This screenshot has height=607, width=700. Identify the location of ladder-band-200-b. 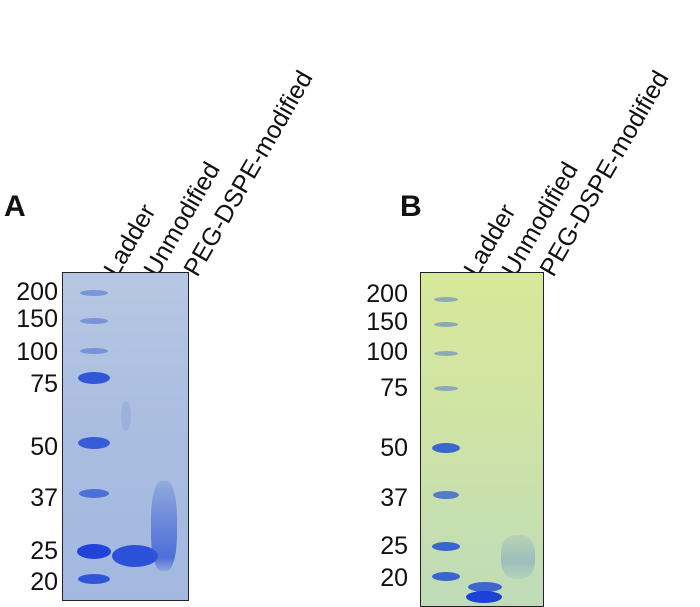
(446, 299).